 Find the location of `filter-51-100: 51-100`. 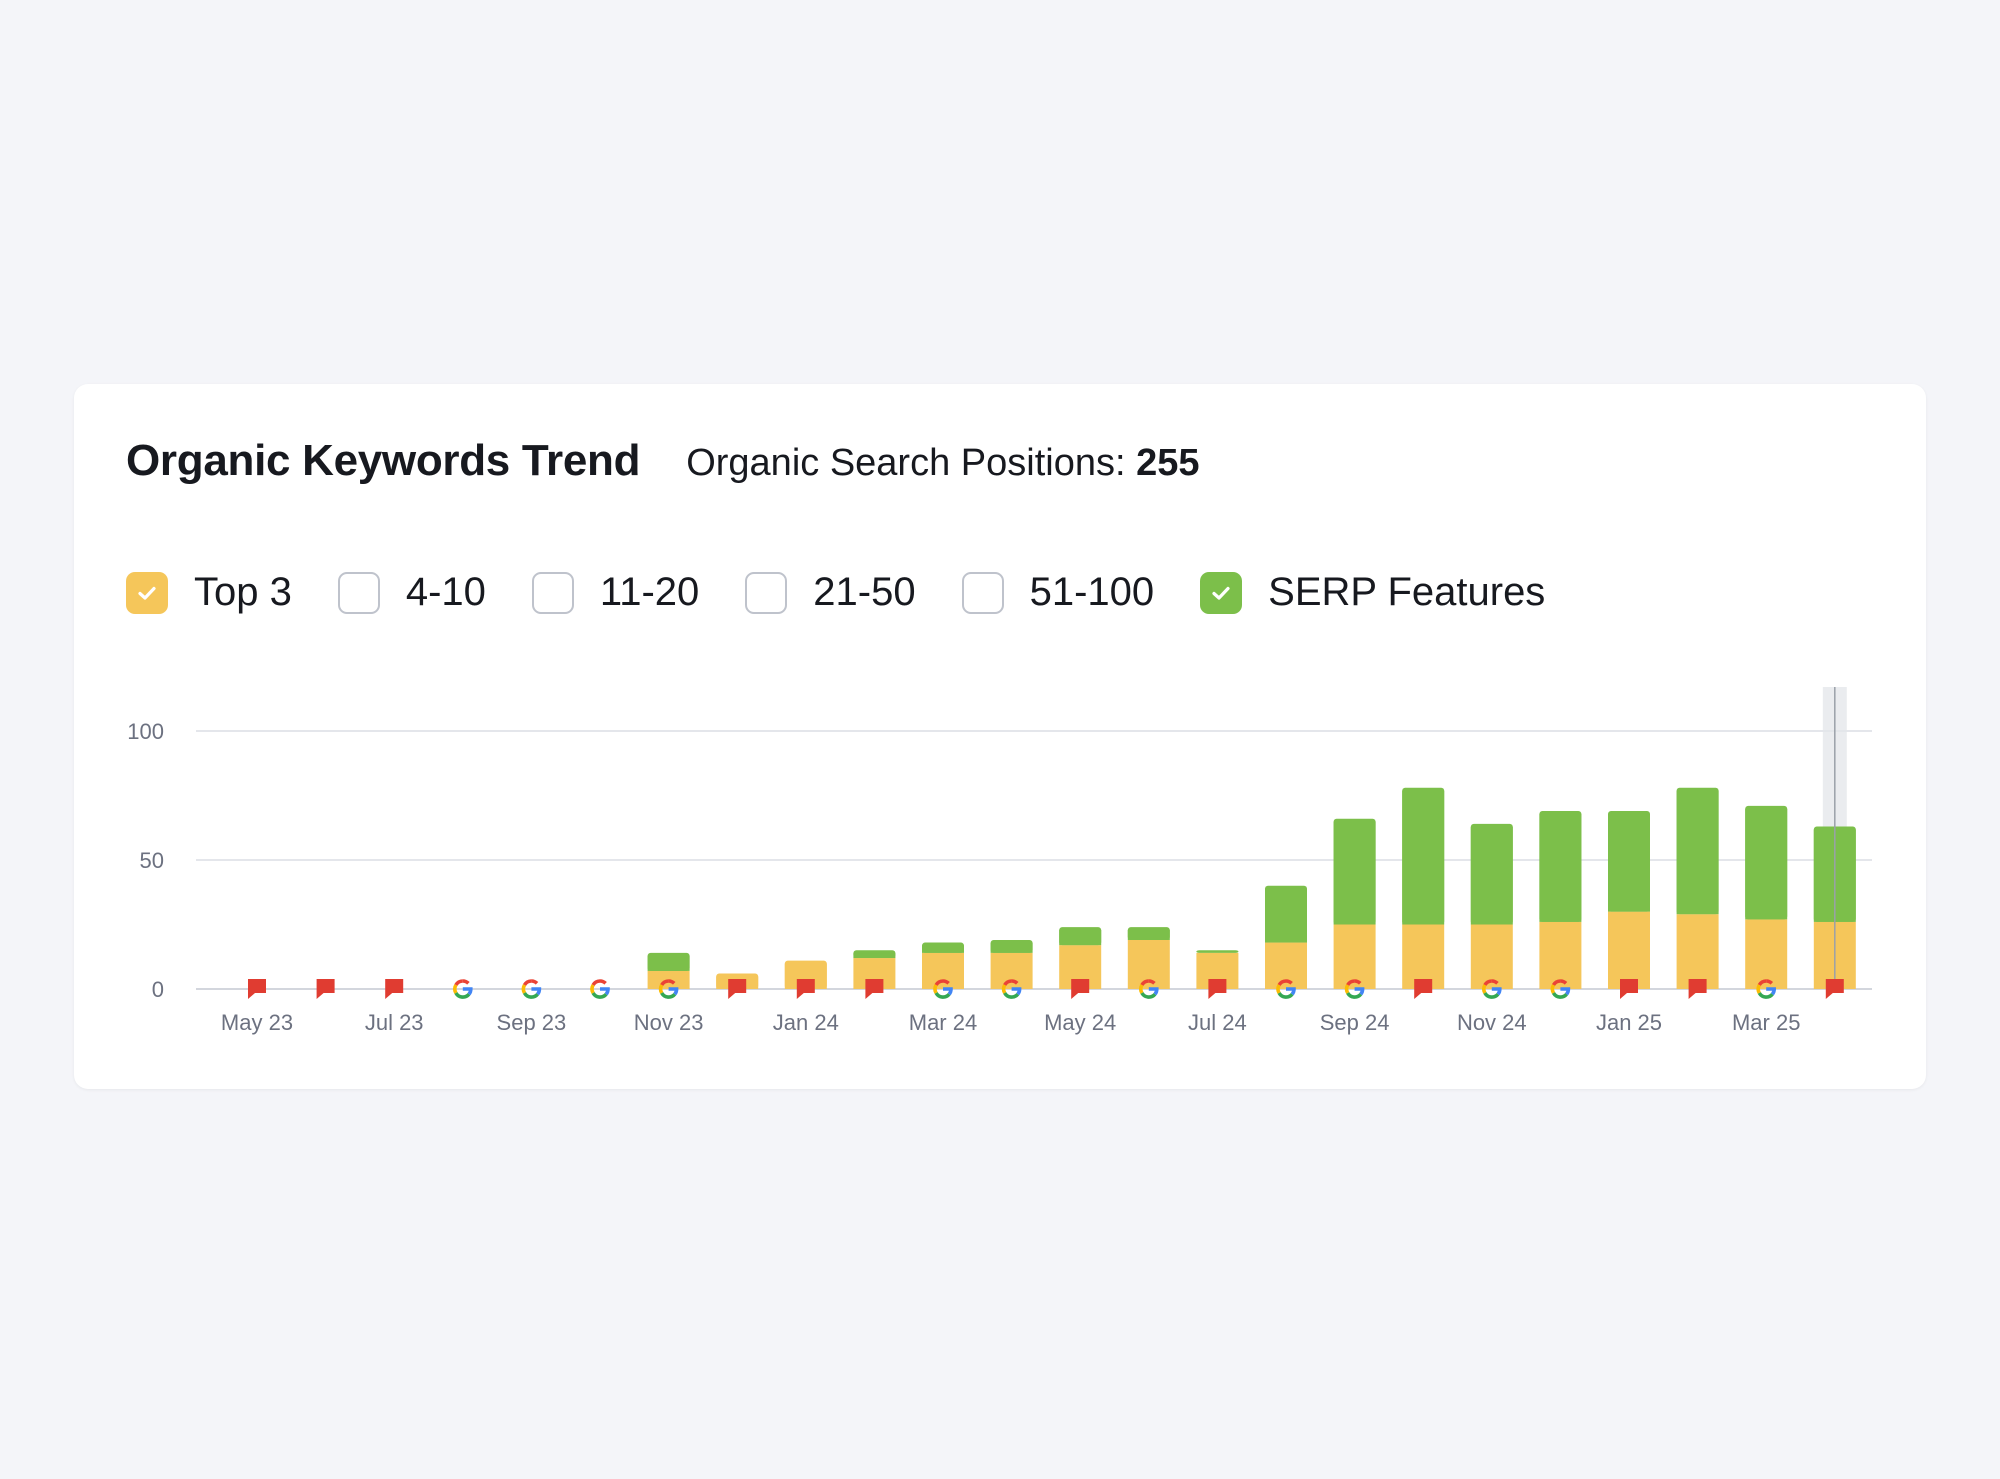

filter-51-100: 51-100 is located at coordinates (1058, 592).